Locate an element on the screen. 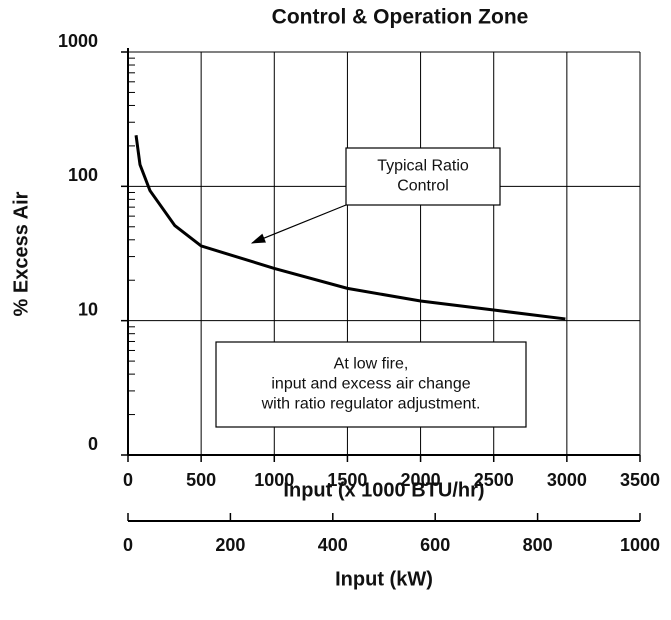 Image resolution: width=671 pixels, height=620 pixels. annotation-text: input and excess air change is located at coordinates (370, 384).